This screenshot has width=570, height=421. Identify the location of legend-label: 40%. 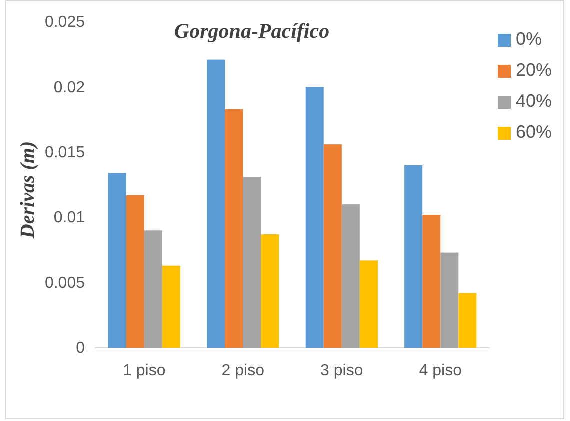
(534, 101).